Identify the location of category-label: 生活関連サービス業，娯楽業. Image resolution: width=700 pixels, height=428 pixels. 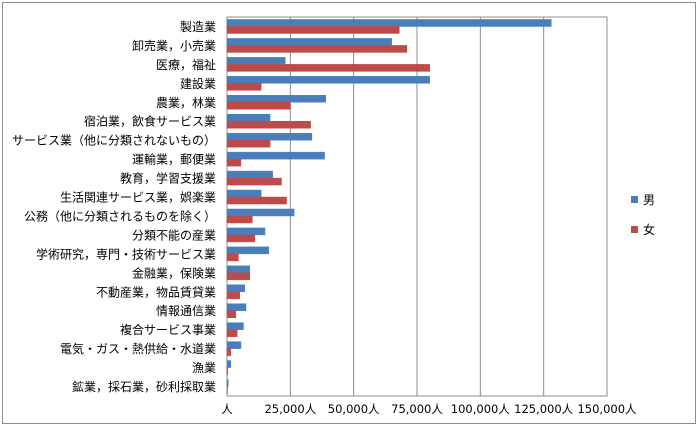
(138, 198).